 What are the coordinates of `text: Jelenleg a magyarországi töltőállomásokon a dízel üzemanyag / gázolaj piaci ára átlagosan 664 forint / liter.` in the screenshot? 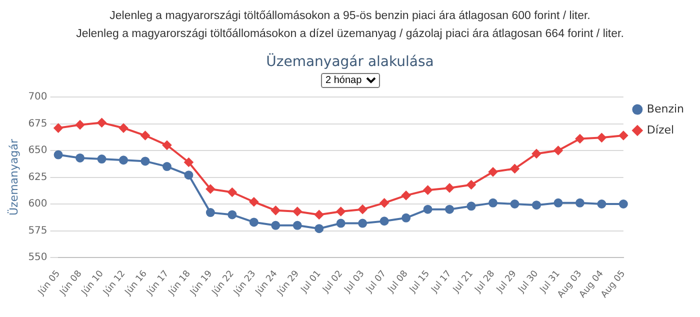 It's located at (350, 34).